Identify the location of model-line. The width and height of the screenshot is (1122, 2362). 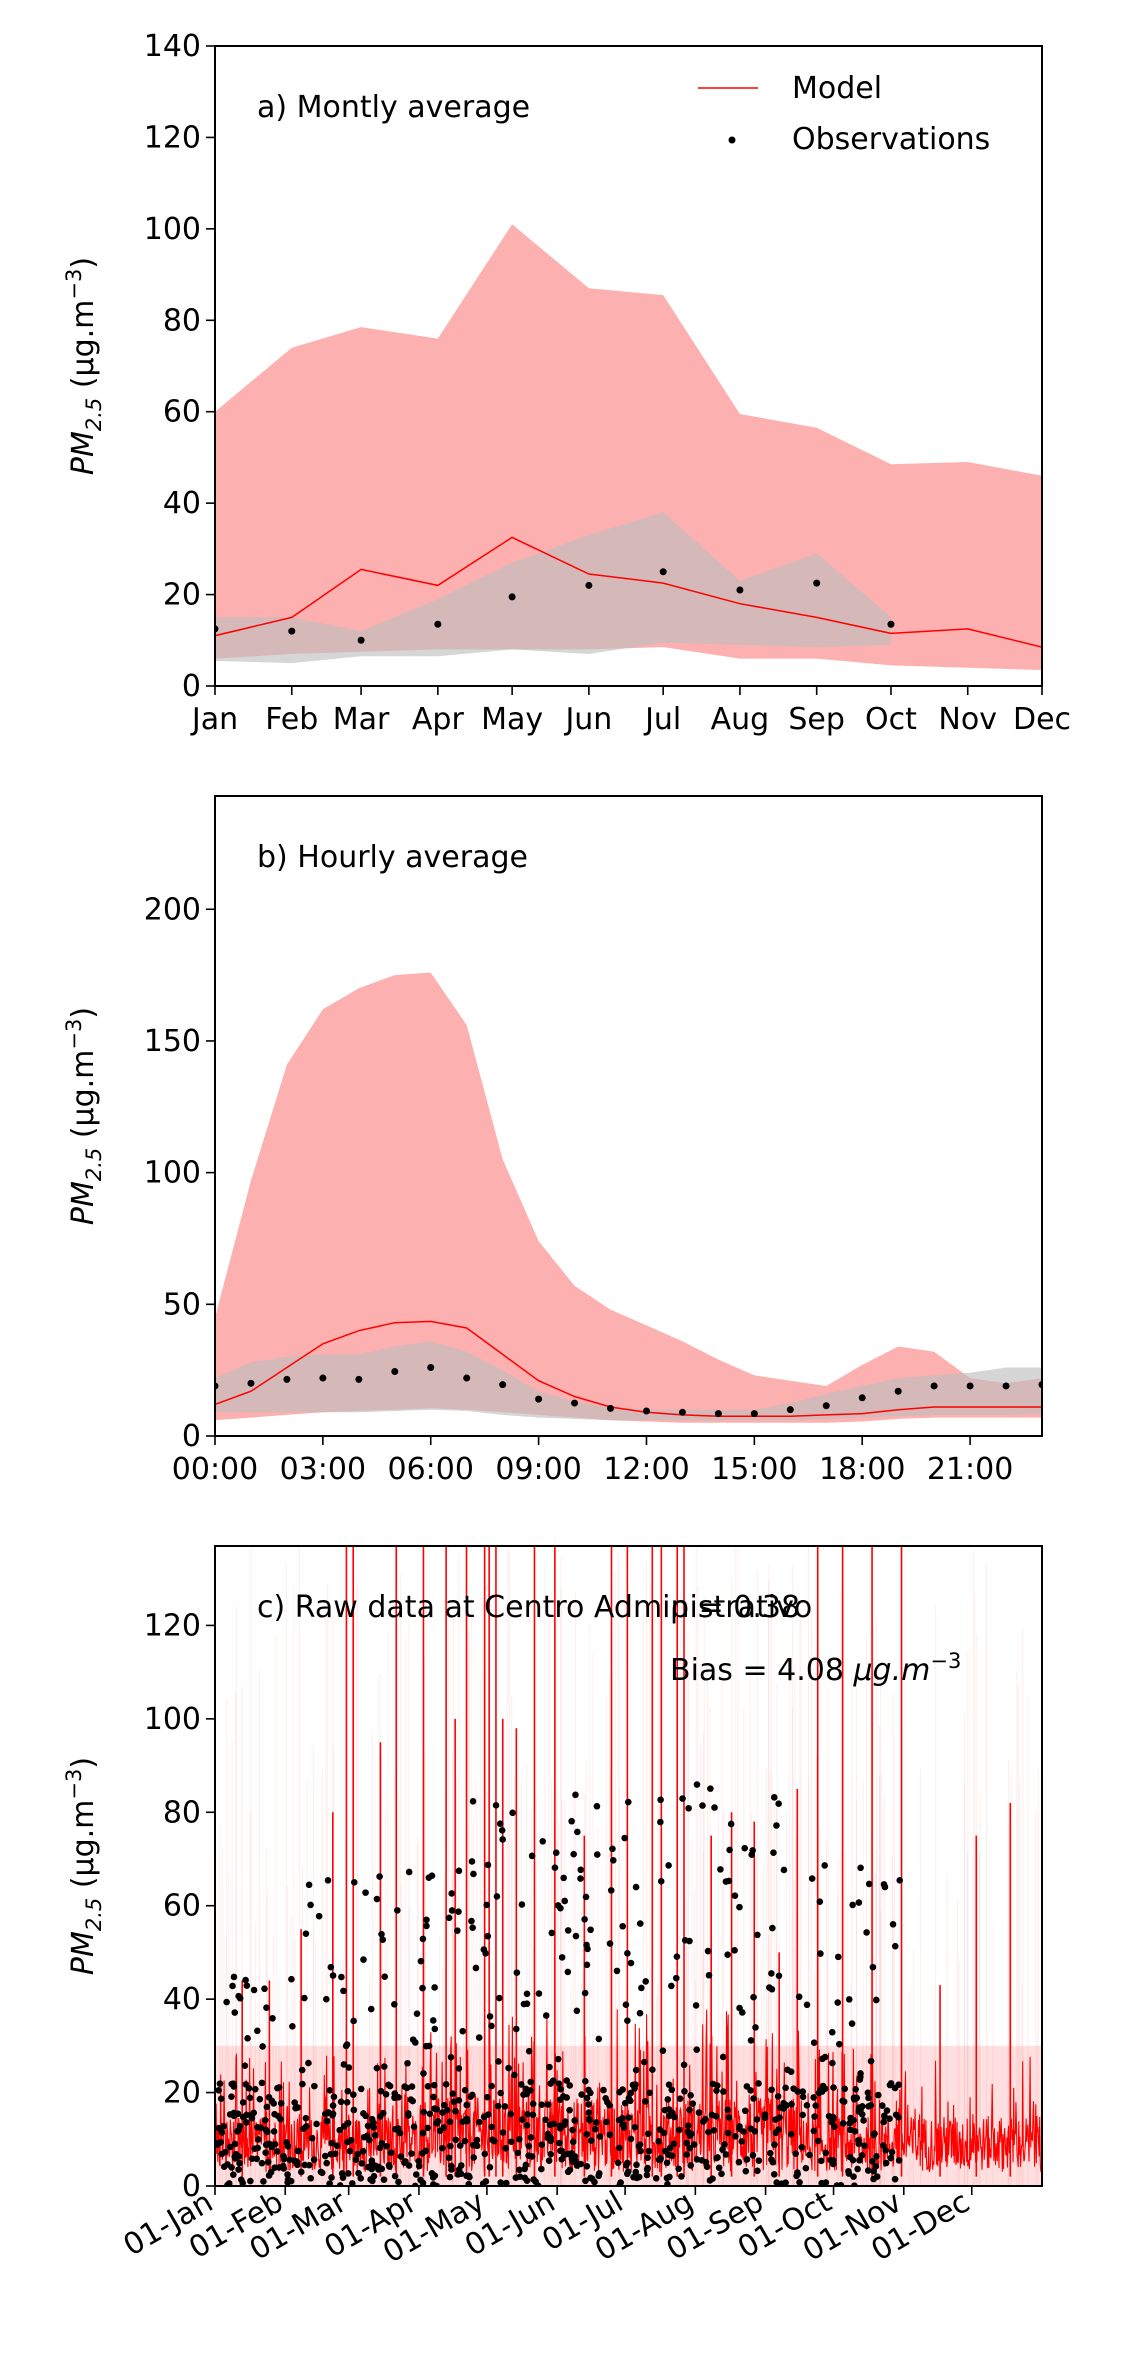
(628, 1368).